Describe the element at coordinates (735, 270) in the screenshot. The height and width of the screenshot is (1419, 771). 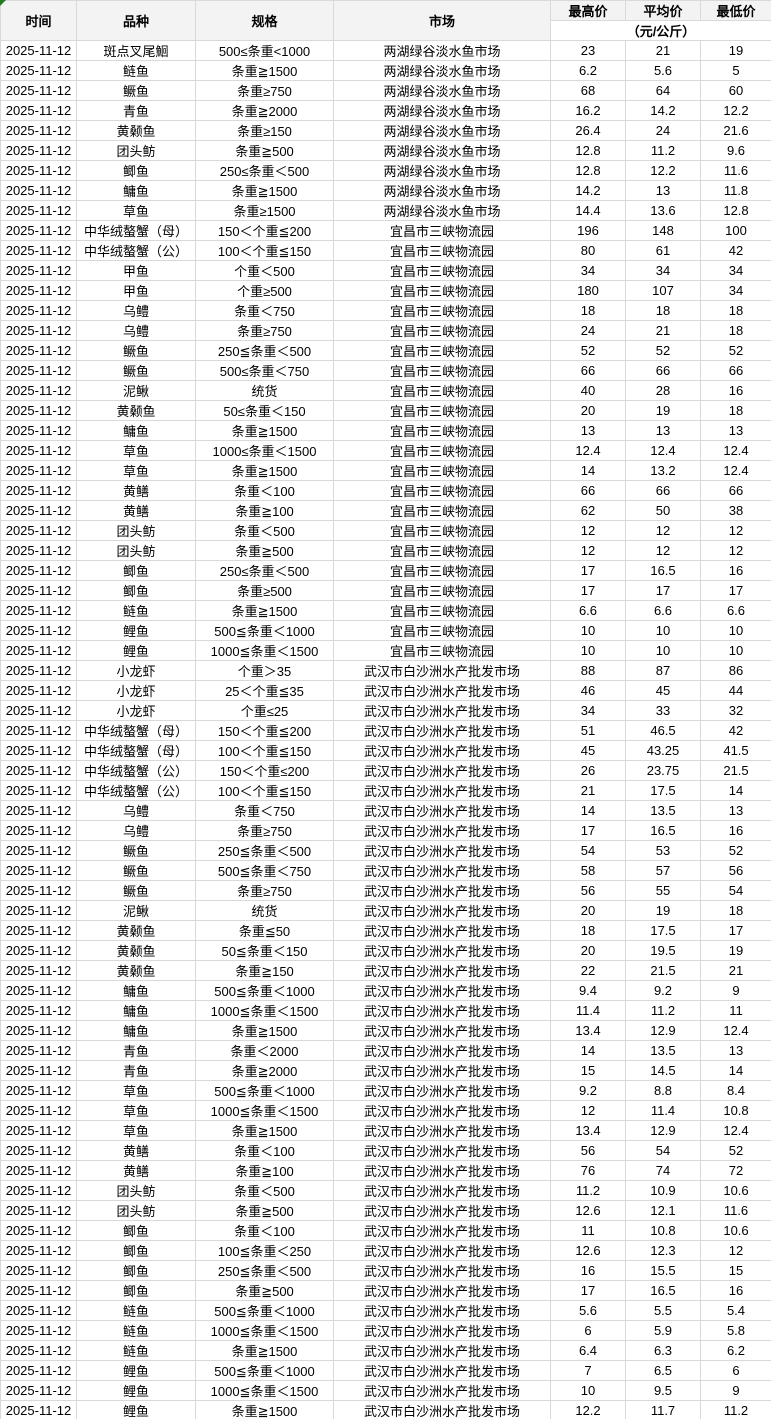
I see `cell-low: 34` at that location.